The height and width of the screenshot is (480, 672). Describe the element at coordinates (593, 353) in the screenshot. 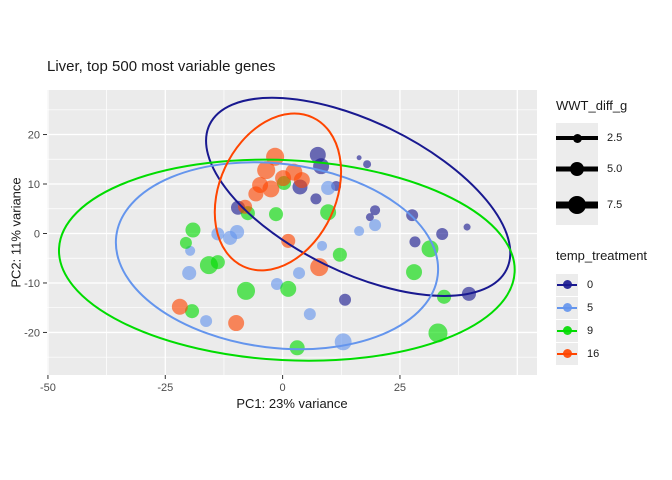

I see `color-legend-label: 16` at that location.